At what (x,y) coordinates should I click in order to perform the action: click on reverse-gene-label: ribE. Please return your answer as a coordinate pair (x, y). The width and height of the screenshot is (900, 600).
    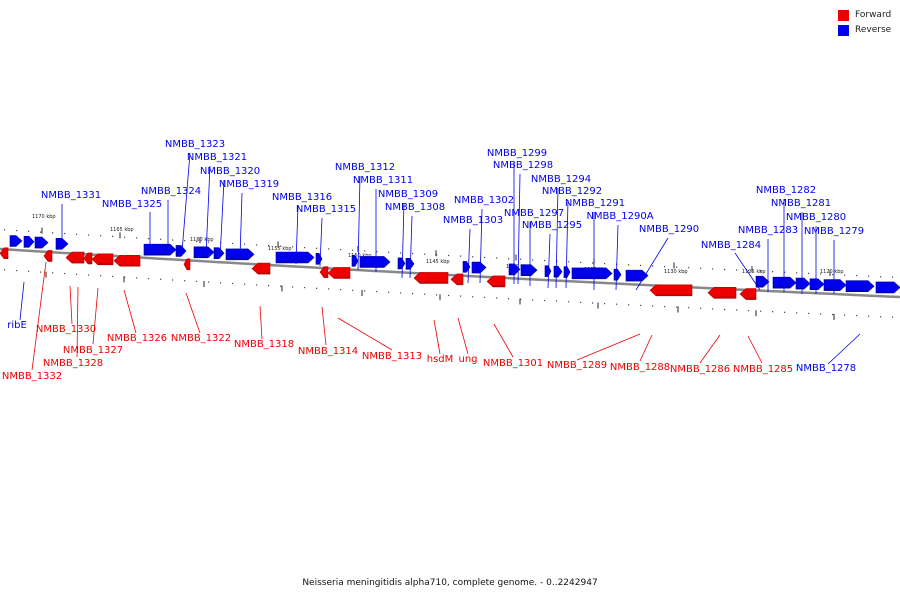
    Looking at the image, I should click on (17, 325).